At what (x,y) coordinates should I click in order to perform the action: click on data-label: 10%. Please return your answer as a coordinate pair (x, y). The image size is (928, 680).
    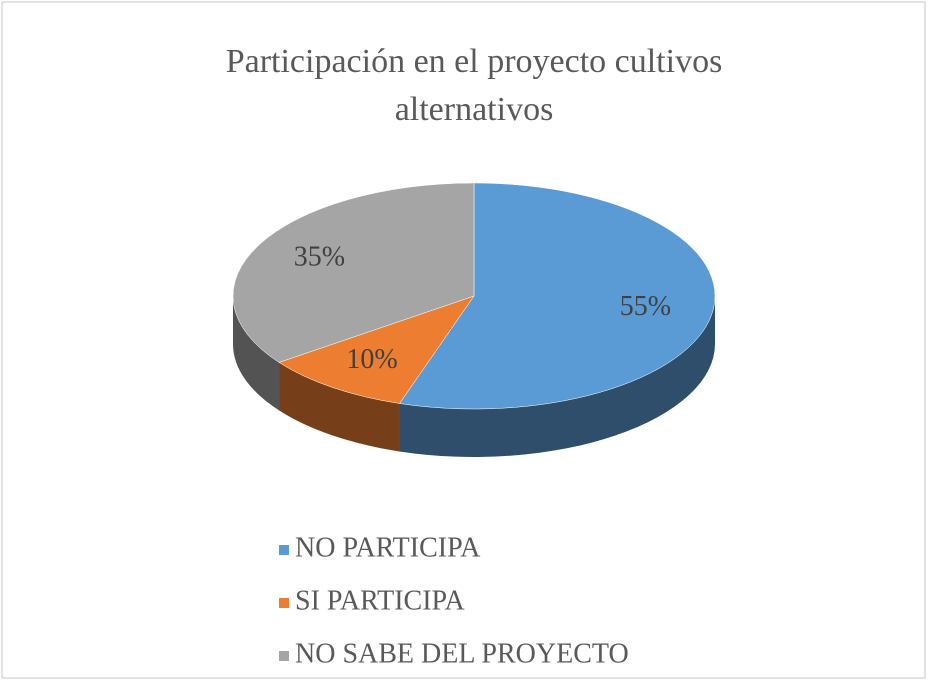
    Looking at the image, I should click on (371, 359).